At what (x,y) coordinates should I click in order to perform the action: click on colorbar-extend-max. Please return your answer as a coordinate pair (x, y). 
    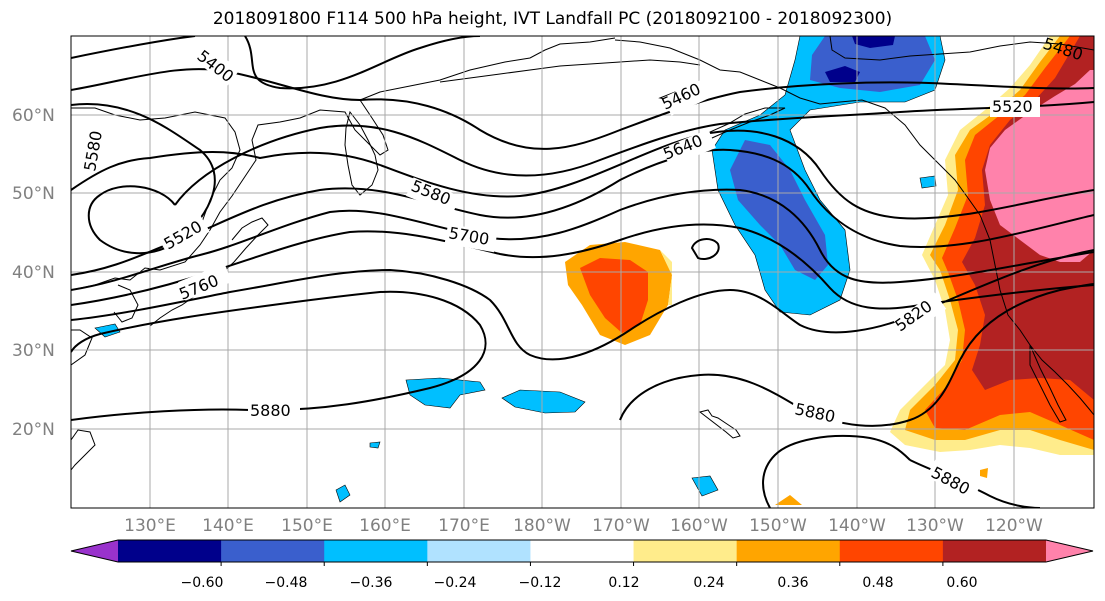
    Looking at the image, I should click on (1069, 551).